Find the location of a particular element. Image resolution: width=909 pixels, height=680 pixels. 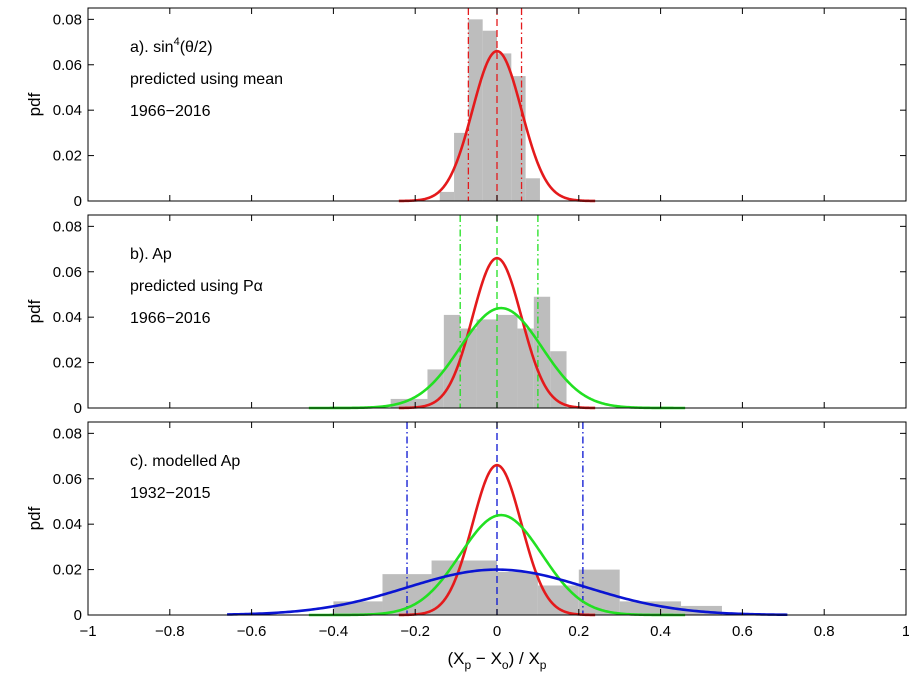

x-tick-label: −0.8 is located at coordinates (170, 631).